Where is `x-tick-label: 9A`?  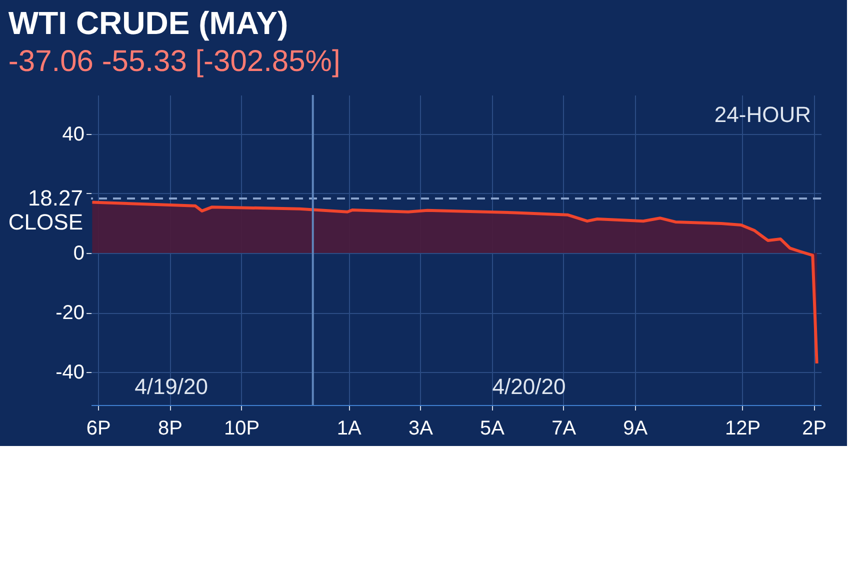 x-tick-label: 9A is located at coordinates (635, 429).